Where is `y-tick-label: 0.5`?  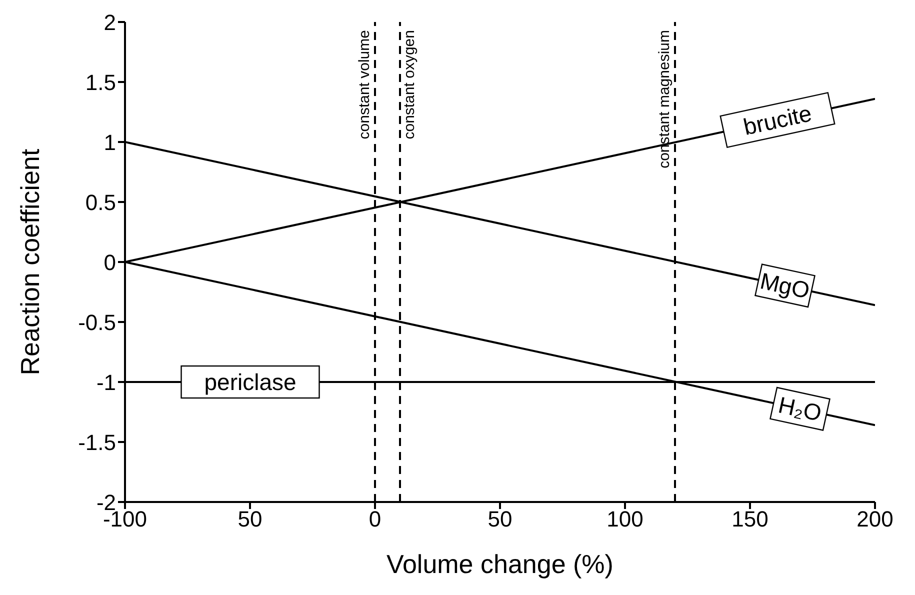 y-tick-label: 0.5 is located at coordinates (100, 202).